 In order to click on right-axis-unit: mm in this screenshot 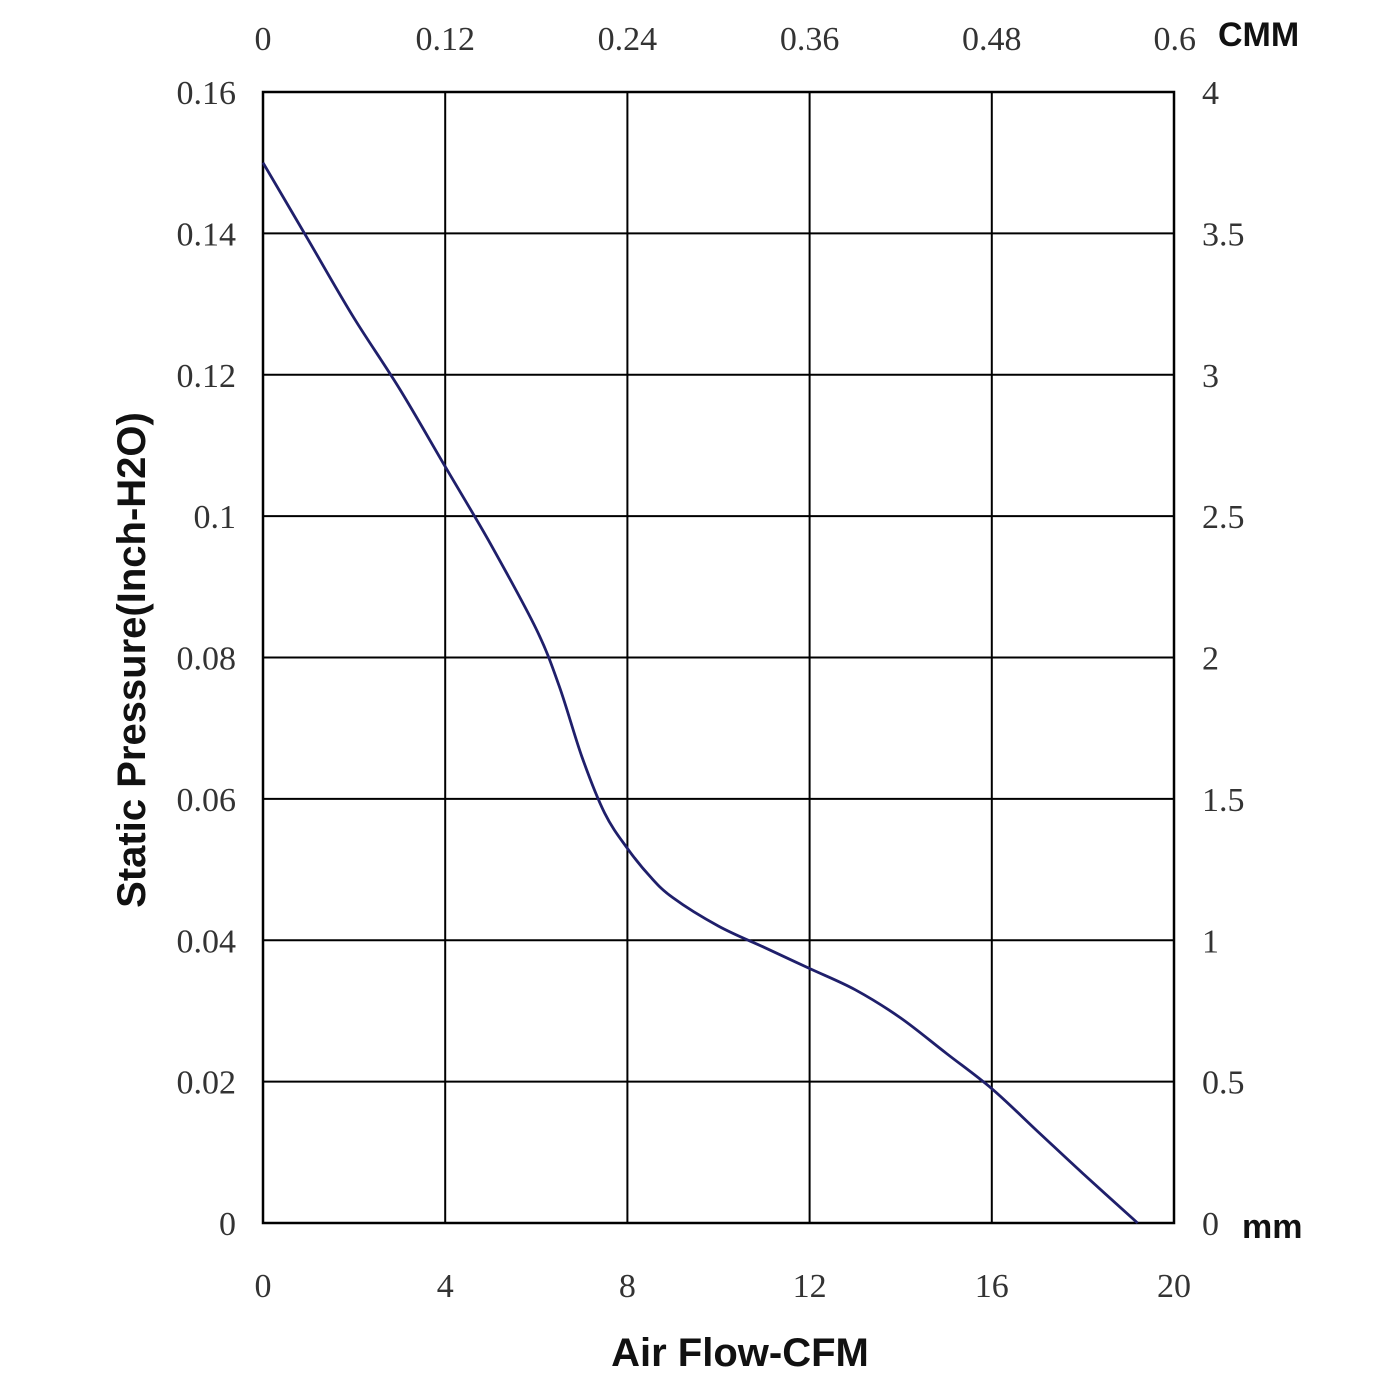, I will do `click(1272, 1227)`.